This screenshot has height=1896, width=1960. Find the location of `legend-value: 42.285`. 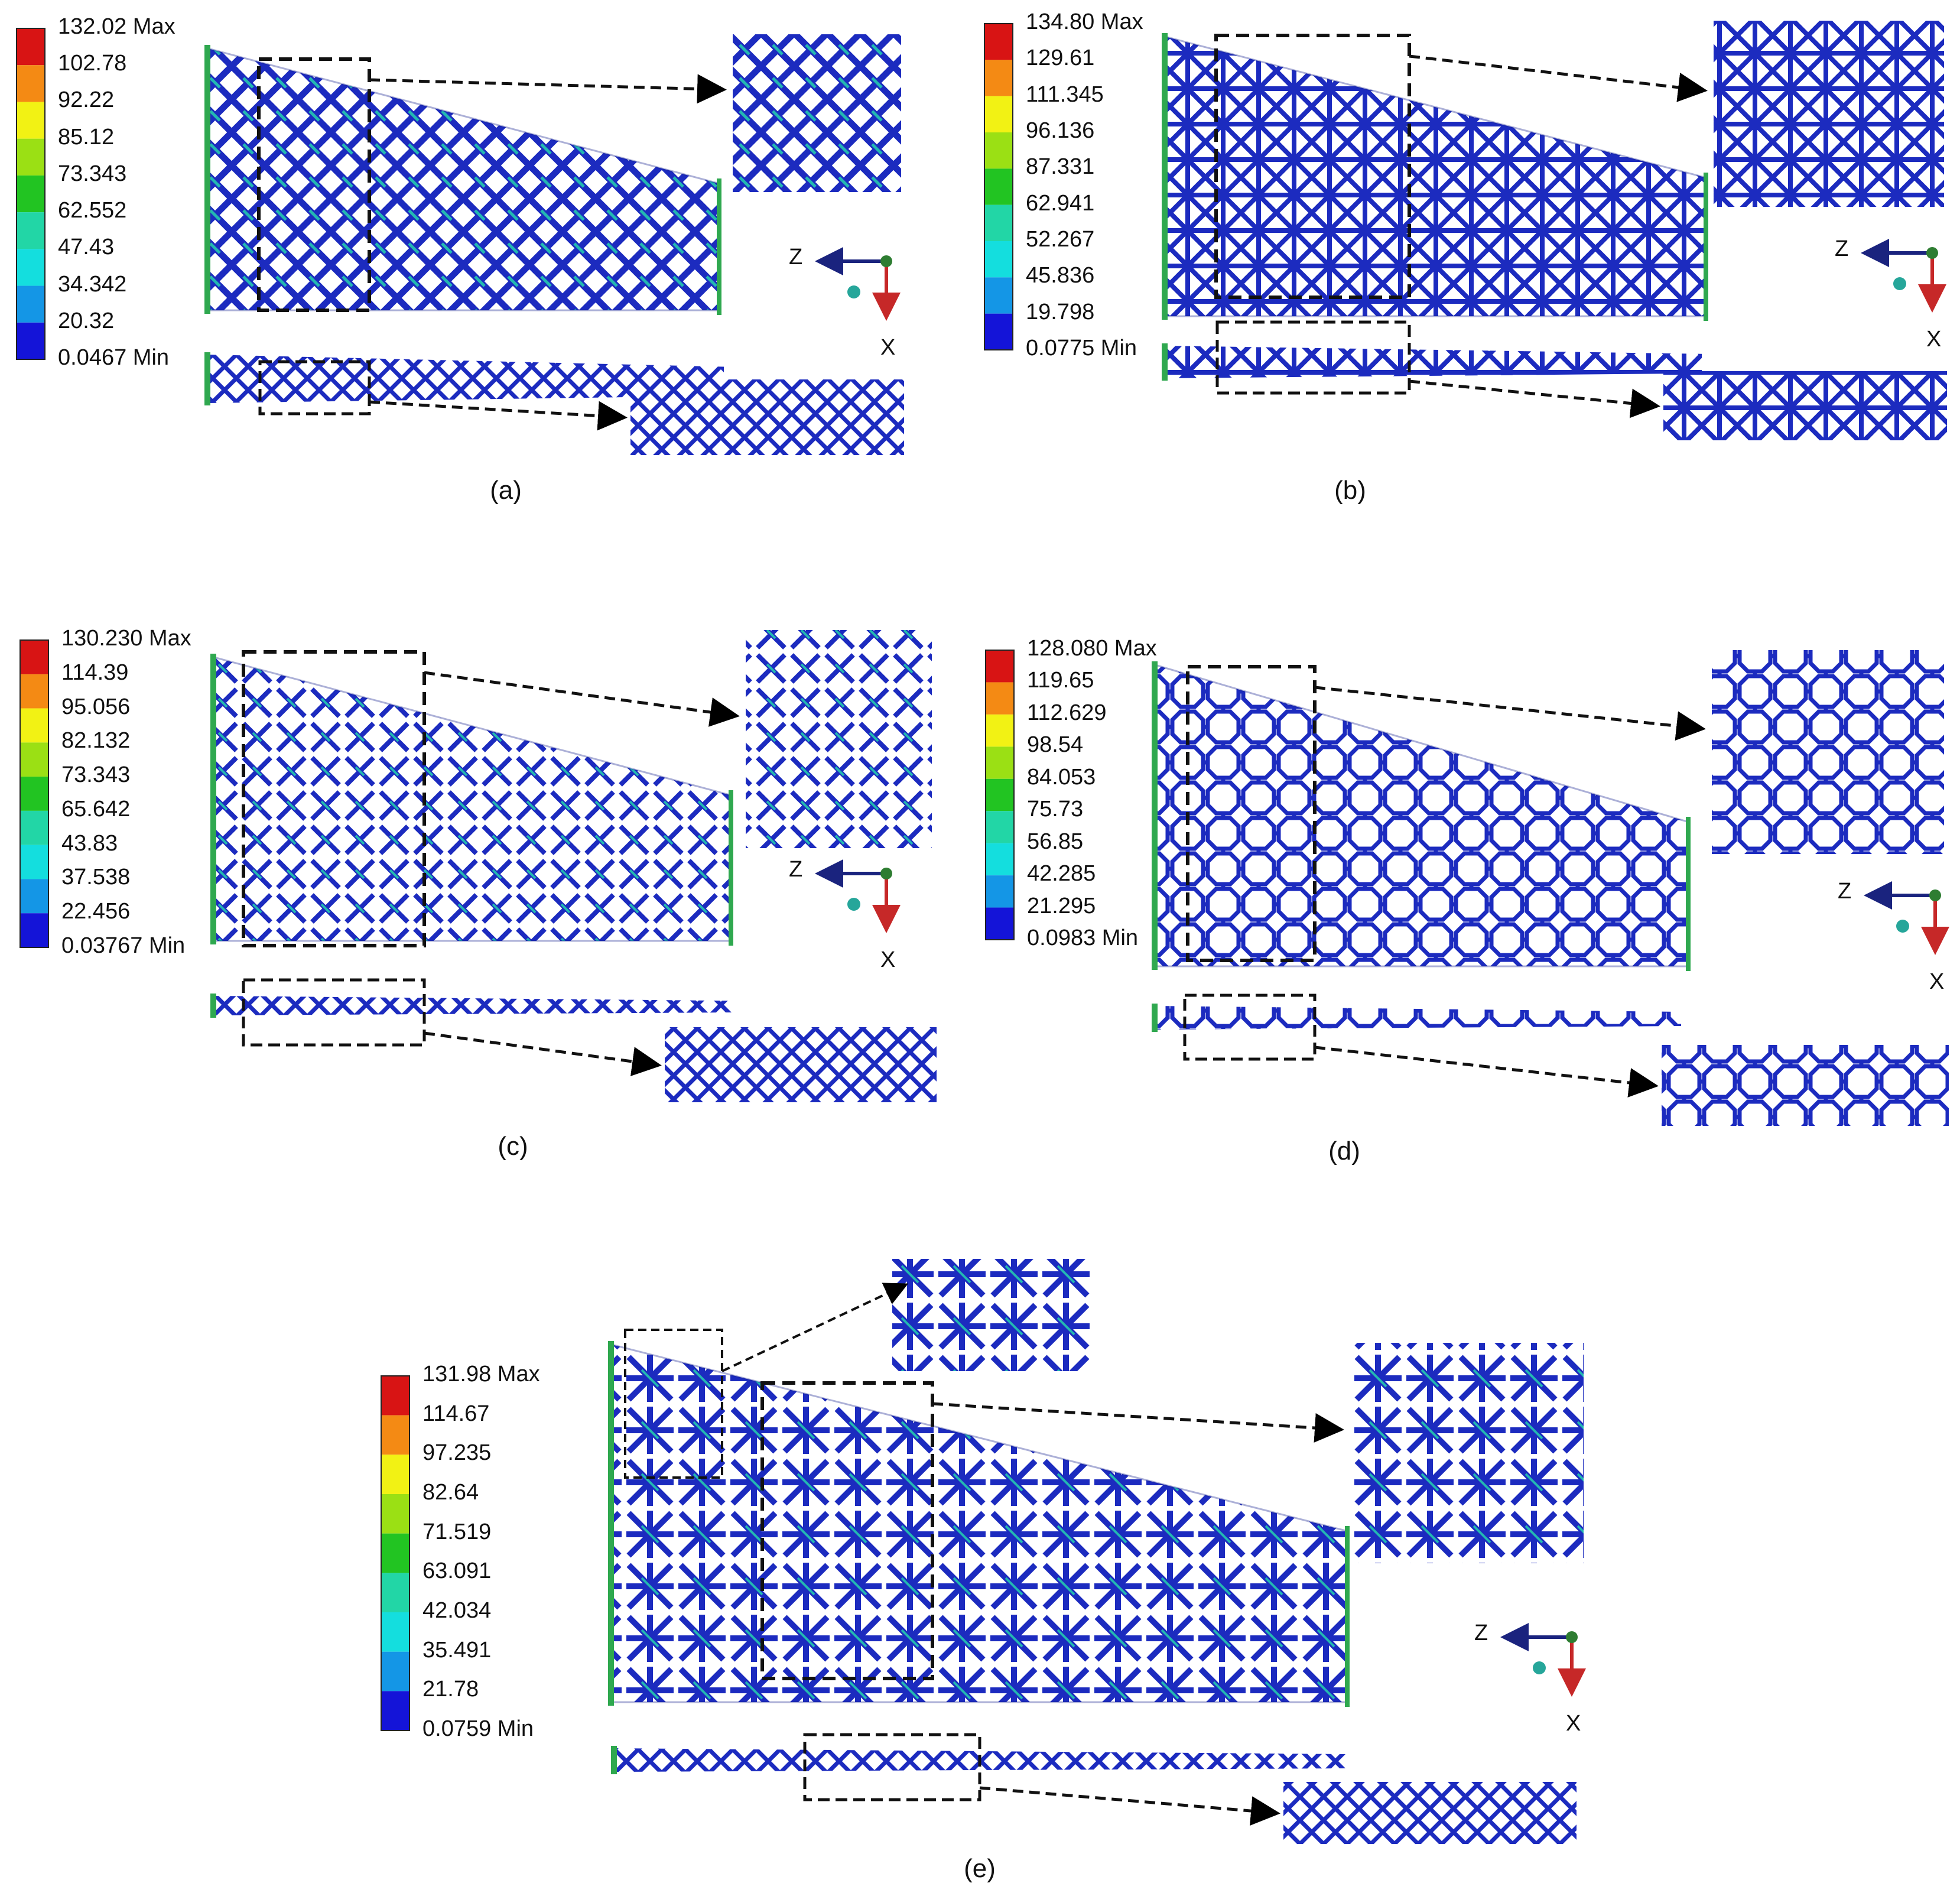

legend-value: 42.285 is located at coordinates (1061, 874).